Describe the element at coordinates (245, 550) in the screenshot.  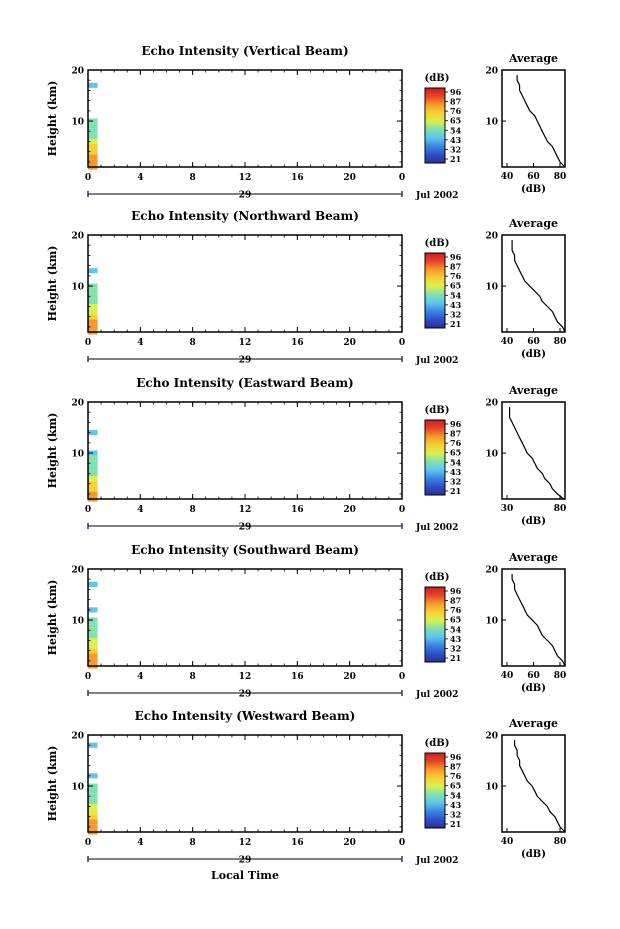
I see `panel-title: Echo Intensity (Southward Beam)` at that location.